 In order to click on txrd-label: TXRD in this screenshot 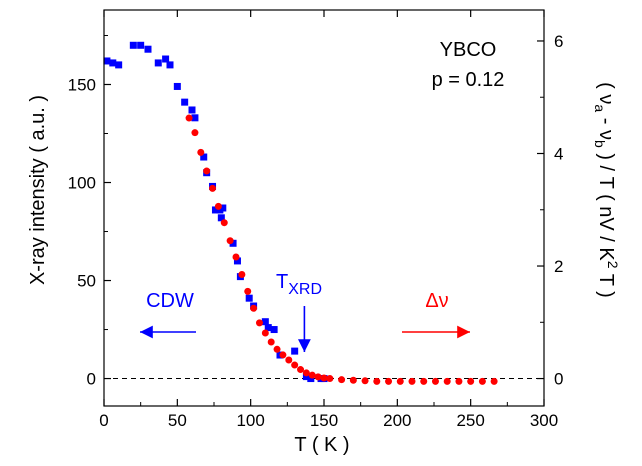, I will do `click(299, 284)`.